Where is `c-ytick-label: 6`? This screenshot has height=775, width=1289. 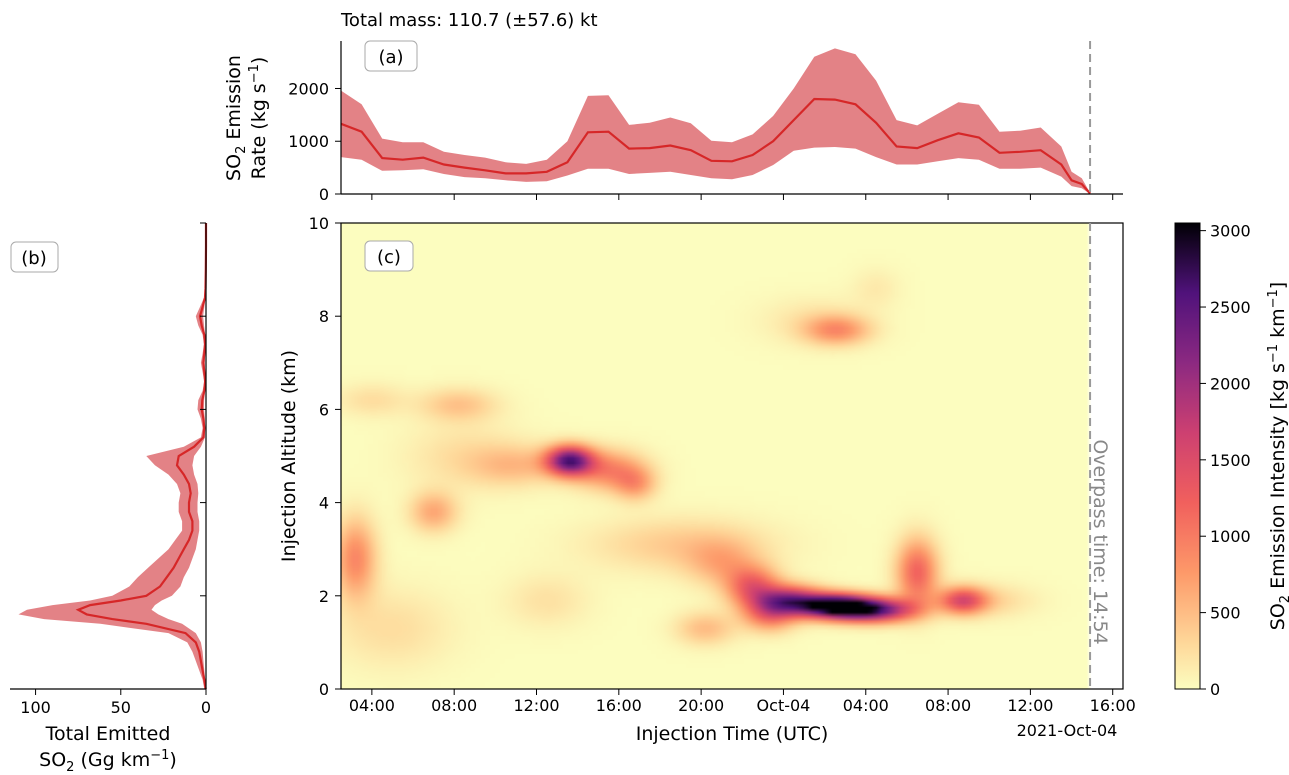 c-ytick-label: 6 is located at coordinates (324, 409).